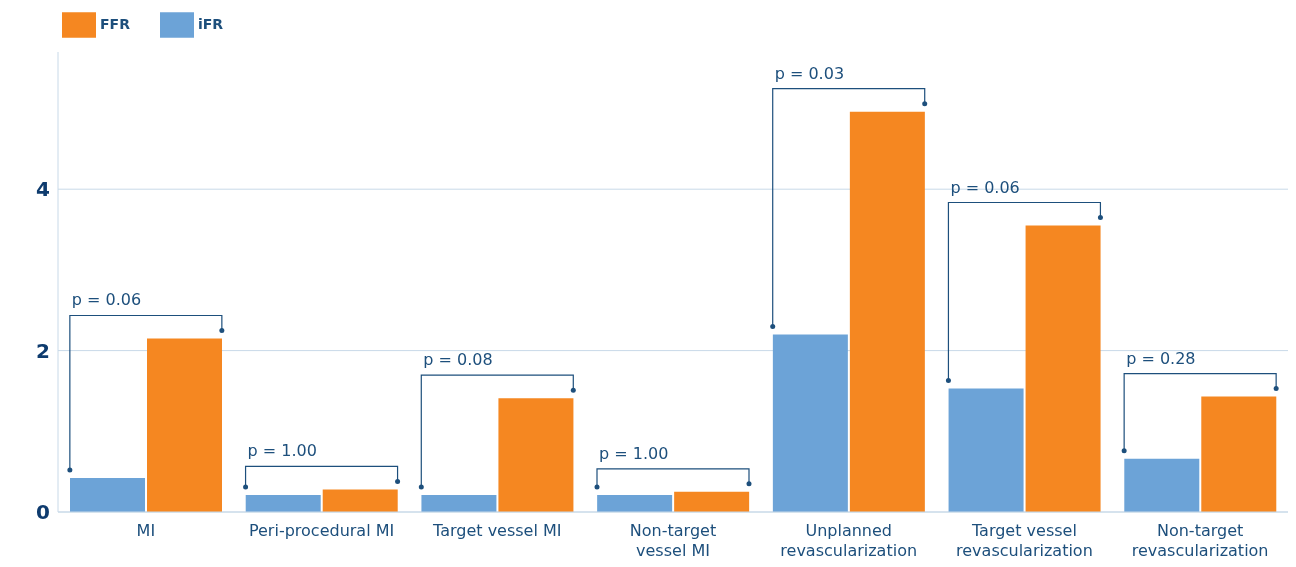  Describe the element at coordinates (146, 530) in the screenshot. I see `x-tick-label: MI` at that location.